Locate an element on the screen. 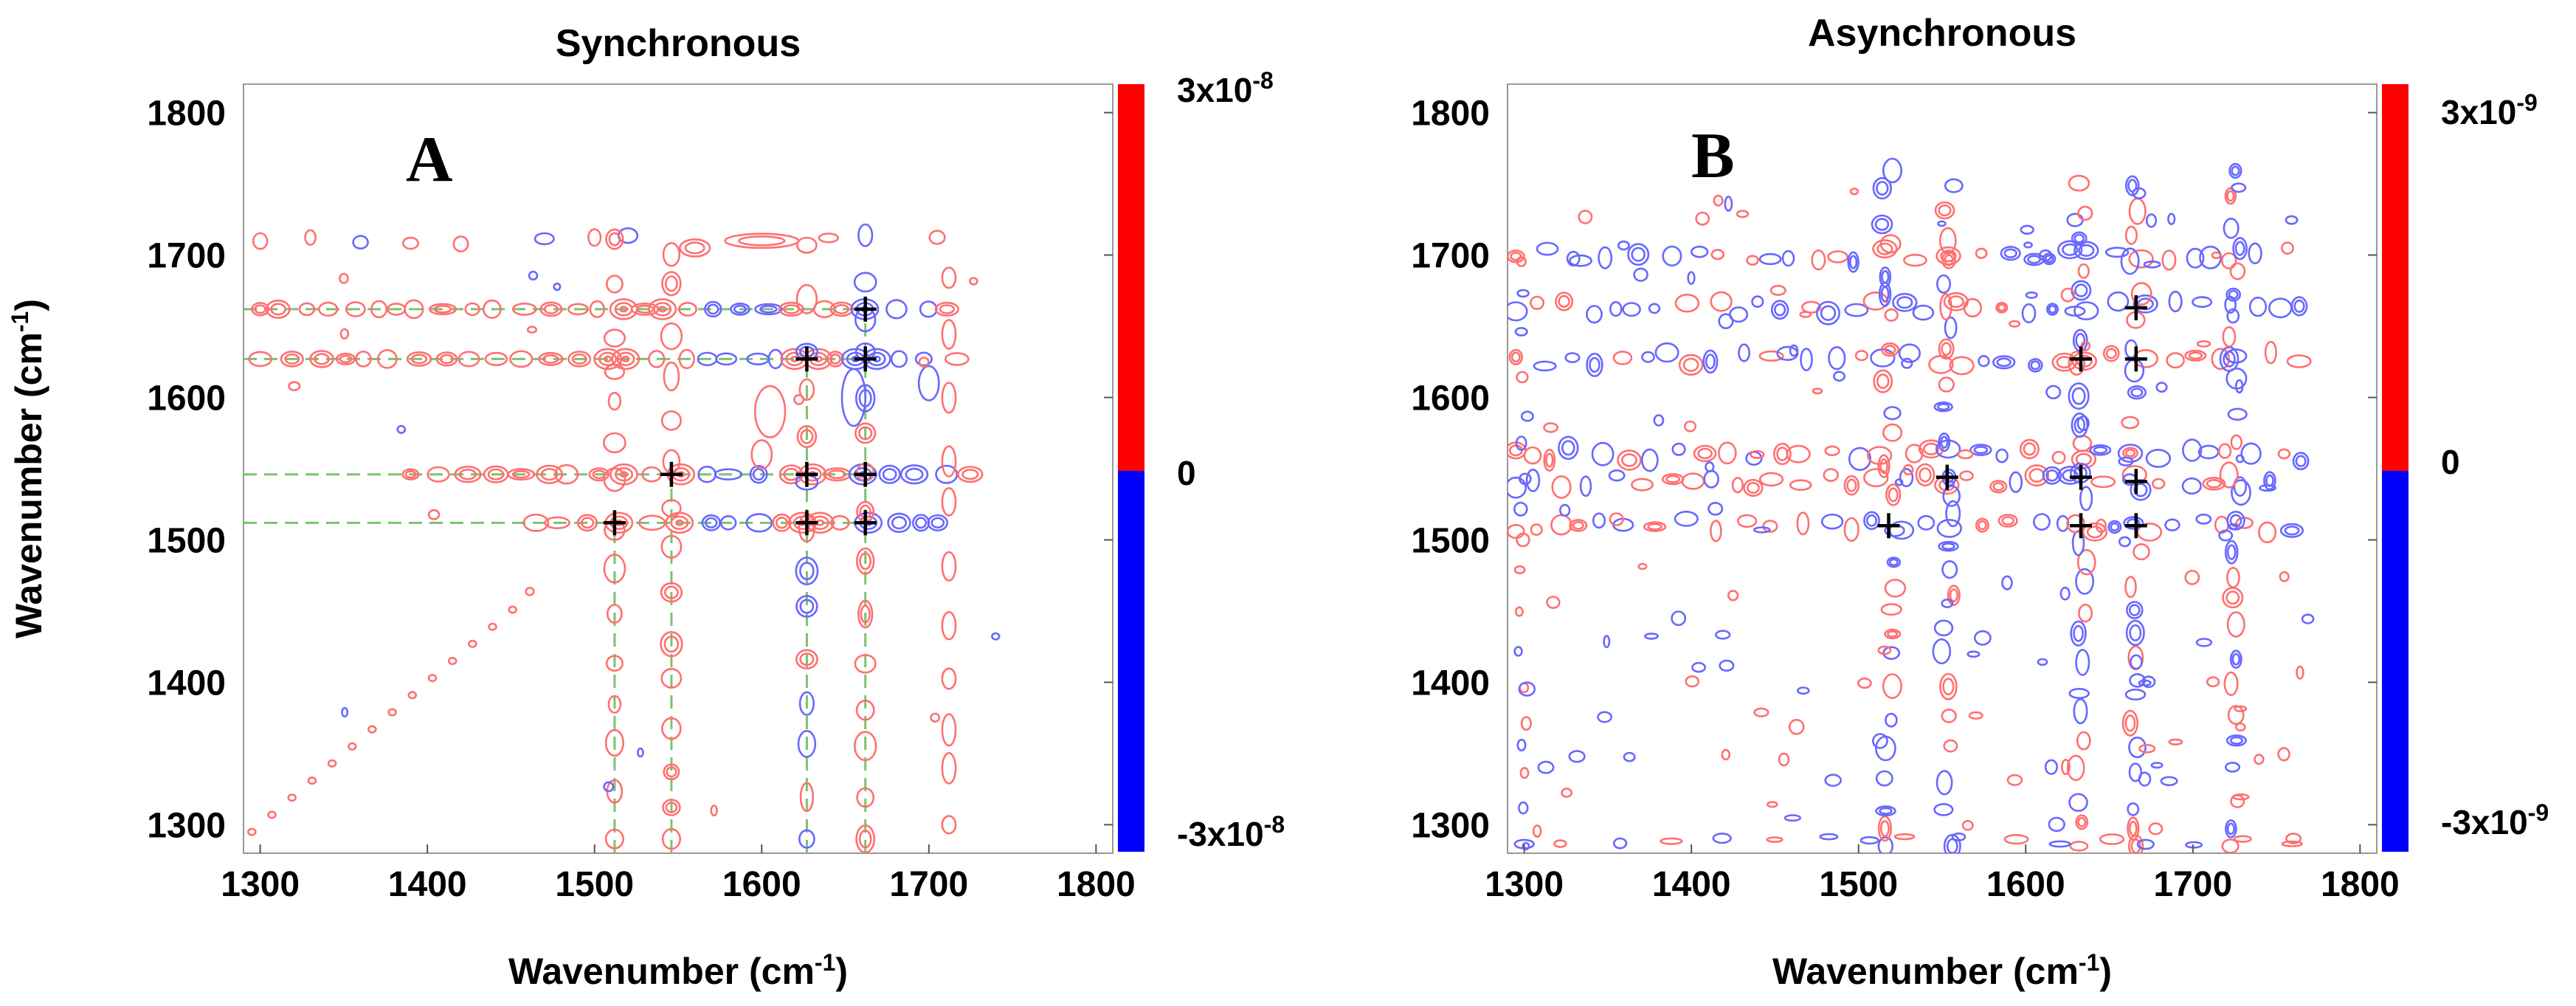 The width and height of the screenshot is (2576, 1006). y-tick-label: 1500 is located at coordinates (1451, 540).